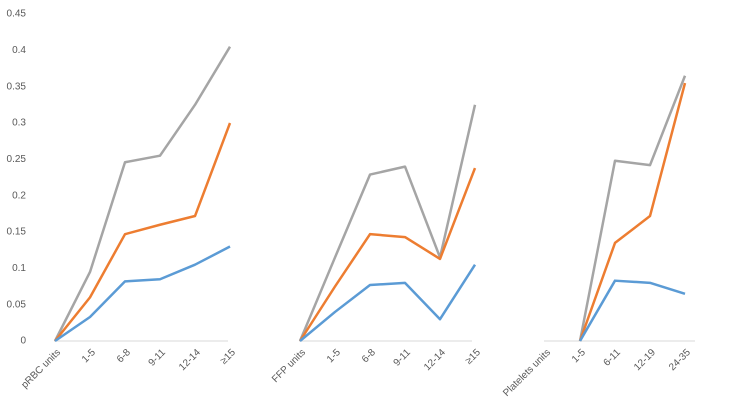 This screenshot has height=407, width=750. Describe the element at coordinates (17, 304) in the screenshot. I see `y-tick-label: 0.05` at that location.